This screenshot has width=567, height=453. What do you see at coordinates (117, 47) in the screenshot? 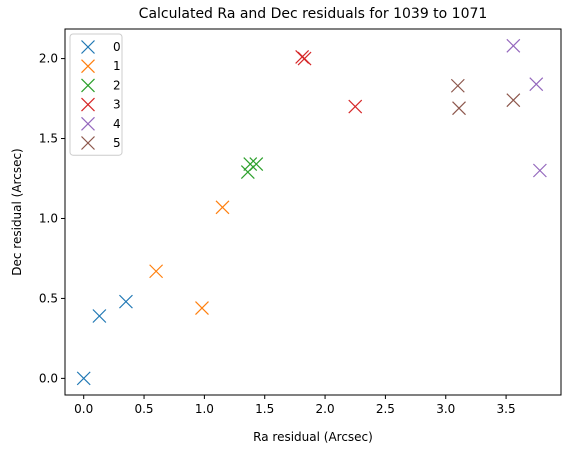
I see `legend-label: 0` at bounding box center [117, 47].